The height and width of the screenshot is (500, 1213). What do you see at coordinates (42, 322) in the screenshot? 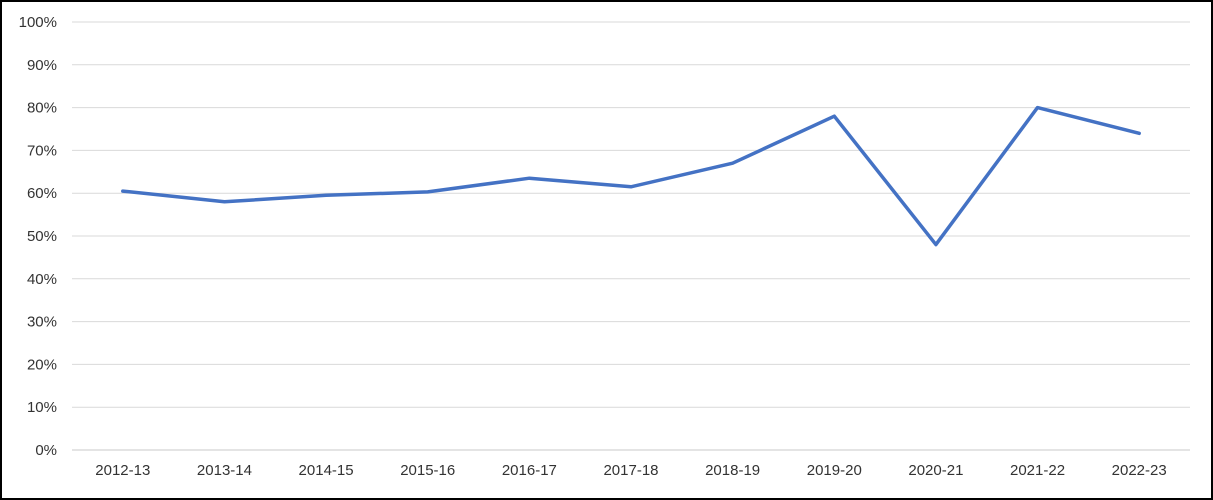
I see `y-tick-label: 30%` at bounding box center [42, 322].